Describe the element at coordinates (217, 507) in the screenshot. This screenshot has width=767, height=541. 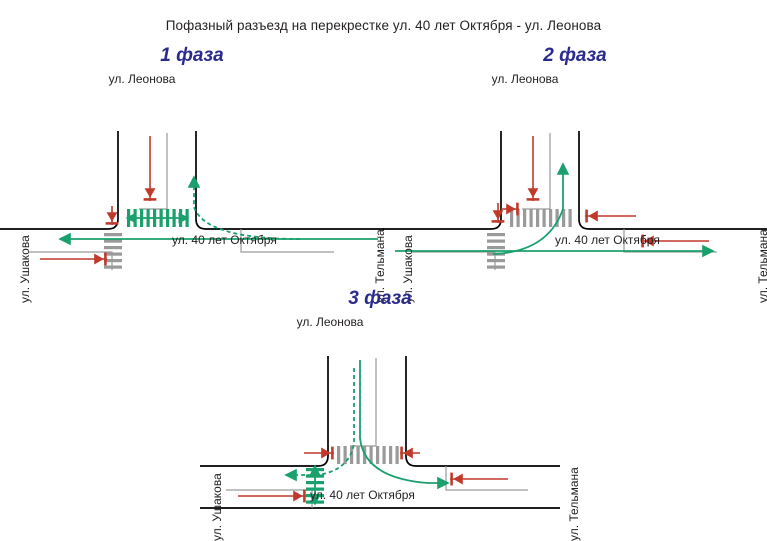
I see `phase-3-west-street-label: ул. Ушакова` at that location.